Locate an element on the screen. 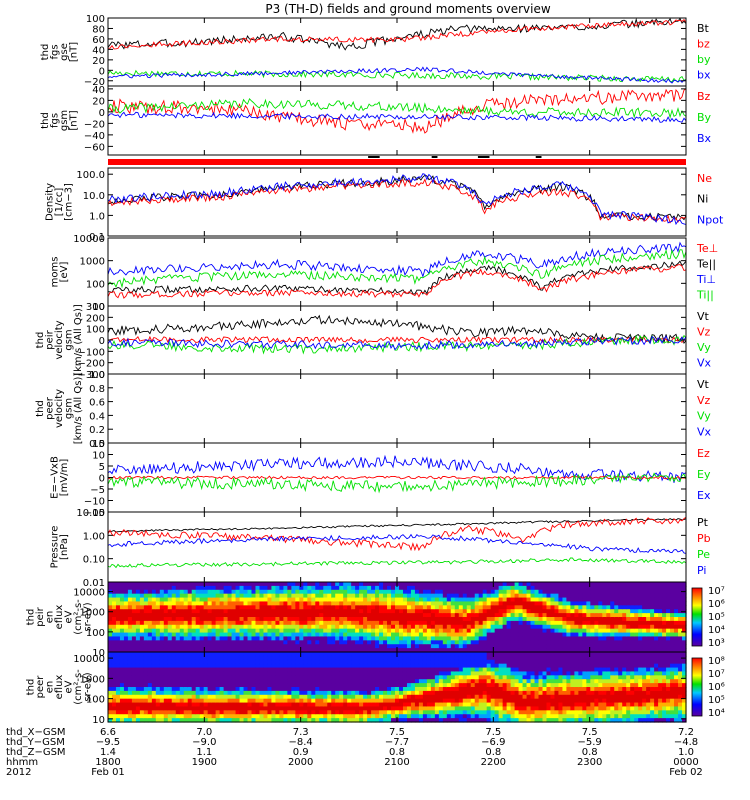 The height and width of the screenshot is (800, 750). y-tick-label: −20 is located at coordinates (94, 124).